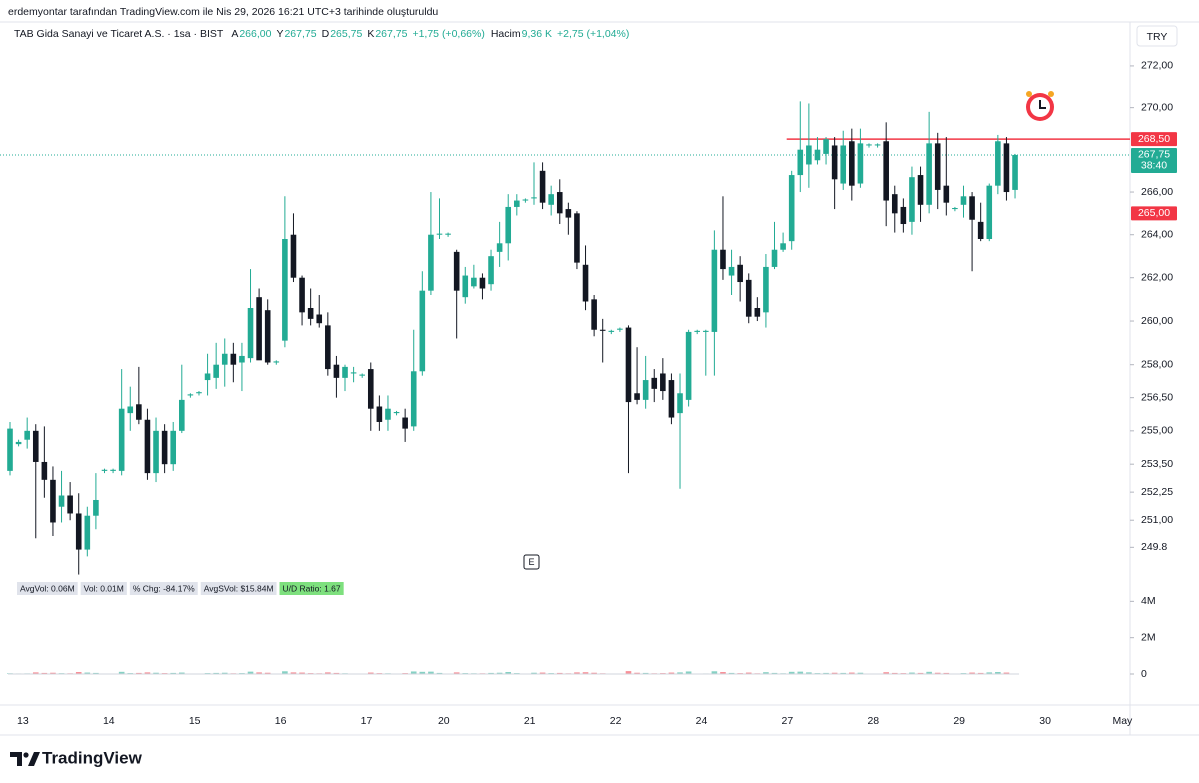 This screenshot has width=1199, height=783. I want to click on stat-text: % Chg: -84.17%, so click(164, 588).